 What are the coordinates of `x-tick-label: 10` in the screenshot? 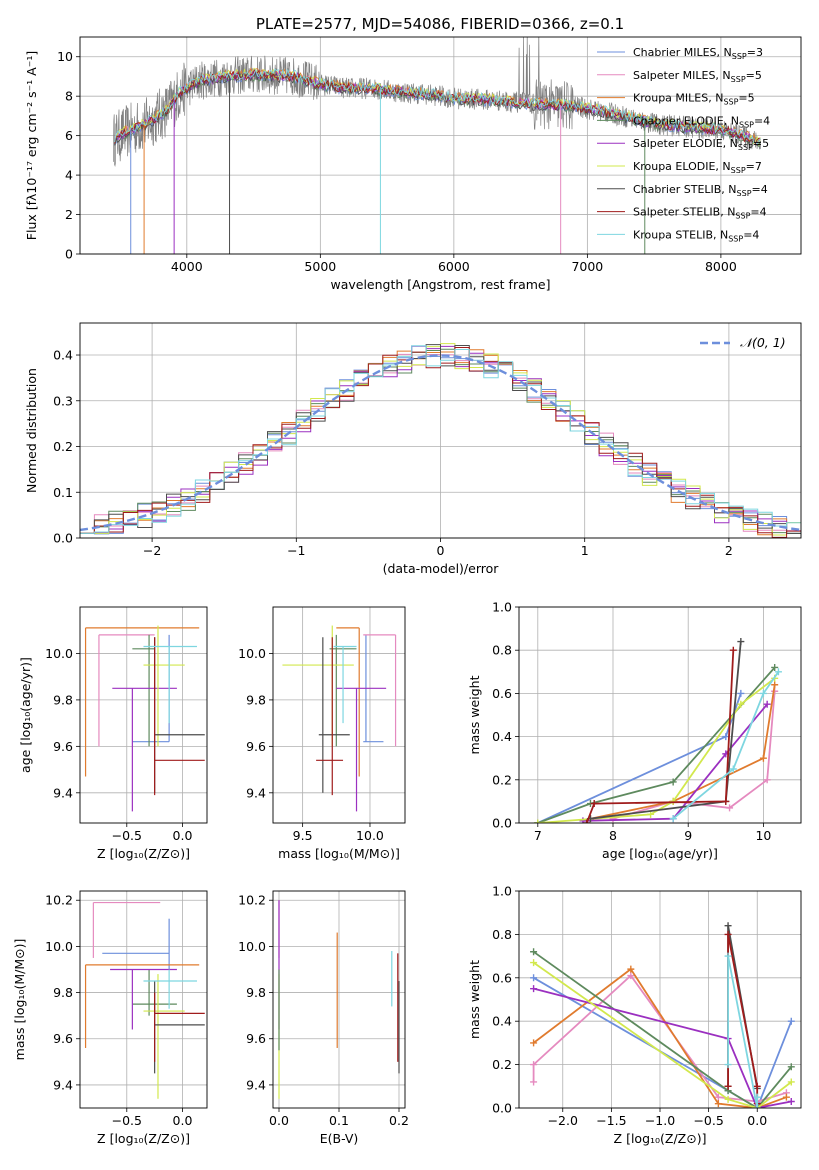 It's located at (763, 835).